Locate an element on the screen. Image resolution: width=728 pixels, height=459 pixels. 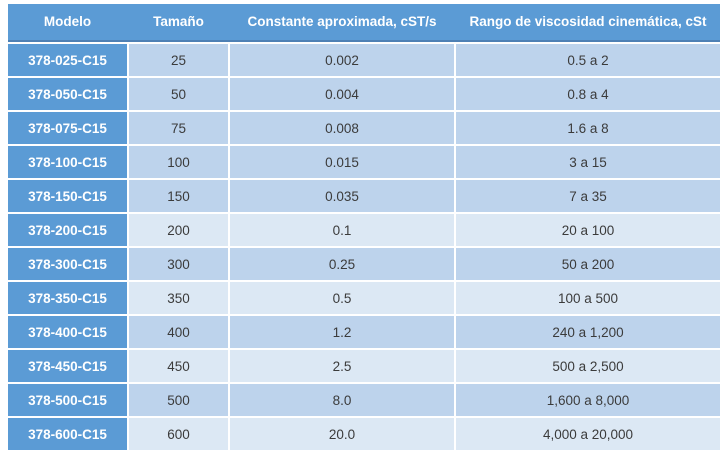
constant-cell: 0.008 is located at coordinates (342, 128).